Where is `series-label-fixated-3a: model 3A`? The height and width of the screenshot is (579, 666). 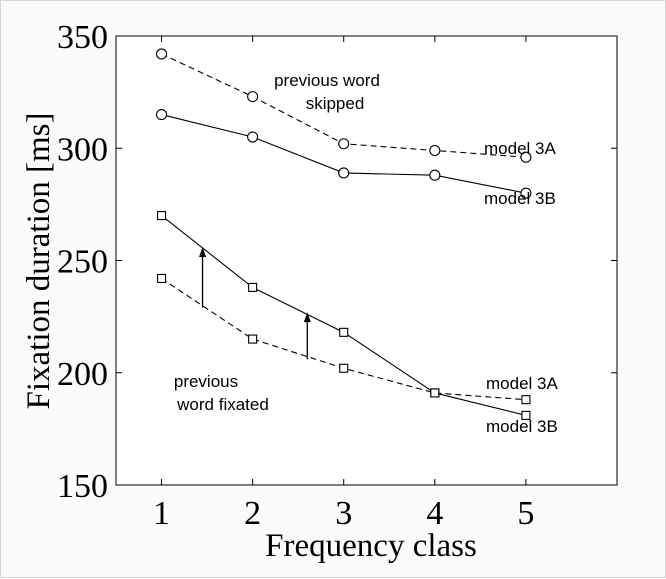 series-label-fixated-3a: model 3A is located at coordinates (522, 383).